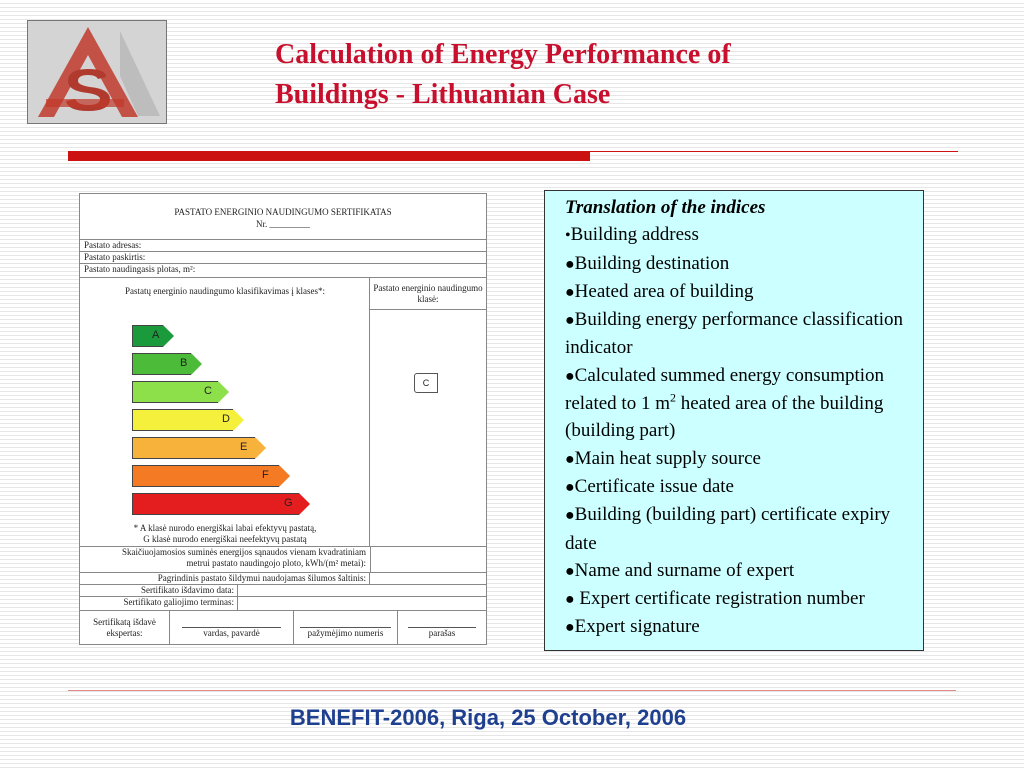 The image size is (1024, 768). I want to click on title-underline-bar, so click(329, 156).